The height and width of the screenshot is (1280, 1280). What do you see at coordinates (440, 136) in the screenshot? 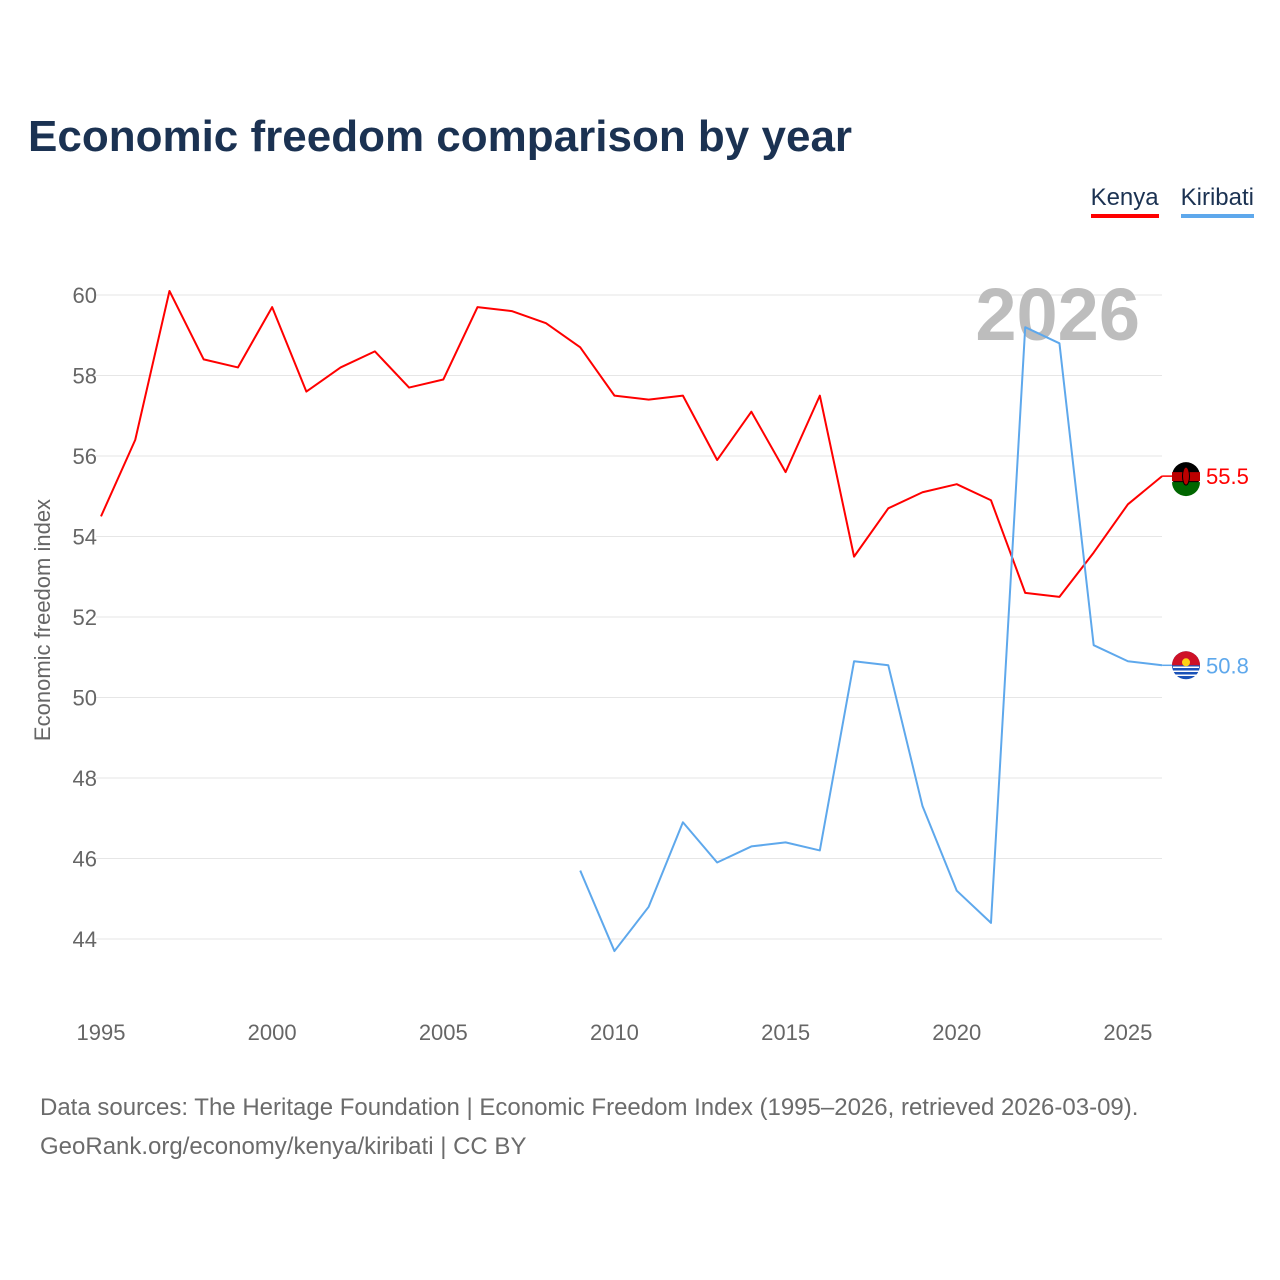
I see `chart-title: Economic freedom comparison by year` at bounding box center [440, 136].